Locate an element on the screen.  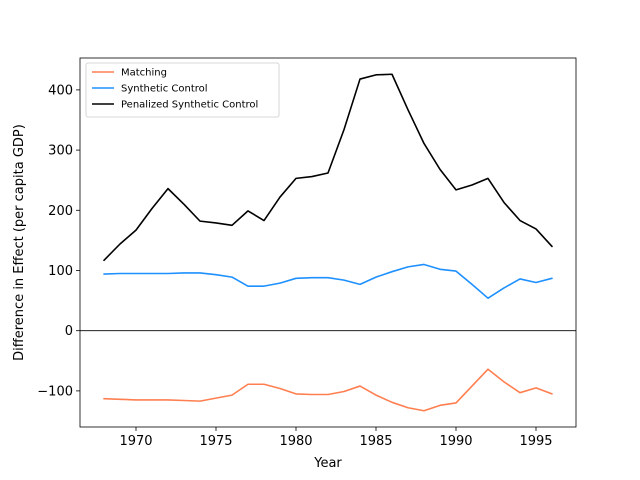
legend-label: Synthetic Control is located at coordinates (164, 89).